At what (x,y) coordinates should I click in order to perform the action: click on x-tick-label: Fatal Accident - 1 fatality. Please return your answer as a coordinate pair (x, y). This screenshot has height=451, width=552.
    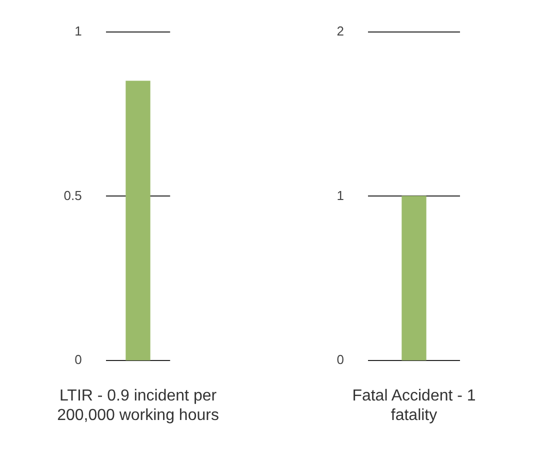
    Looking at the image, I should click on (414, 406).